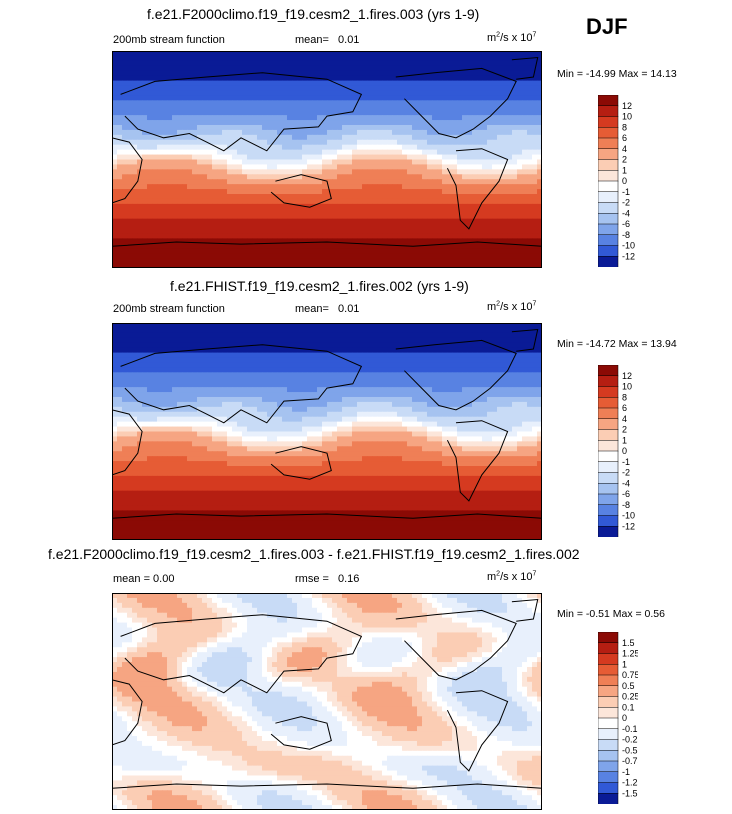 The width and height of the screenshot is (732, 814). I want to click on panel-1-units: m2/s x 107, so click(511, 37).